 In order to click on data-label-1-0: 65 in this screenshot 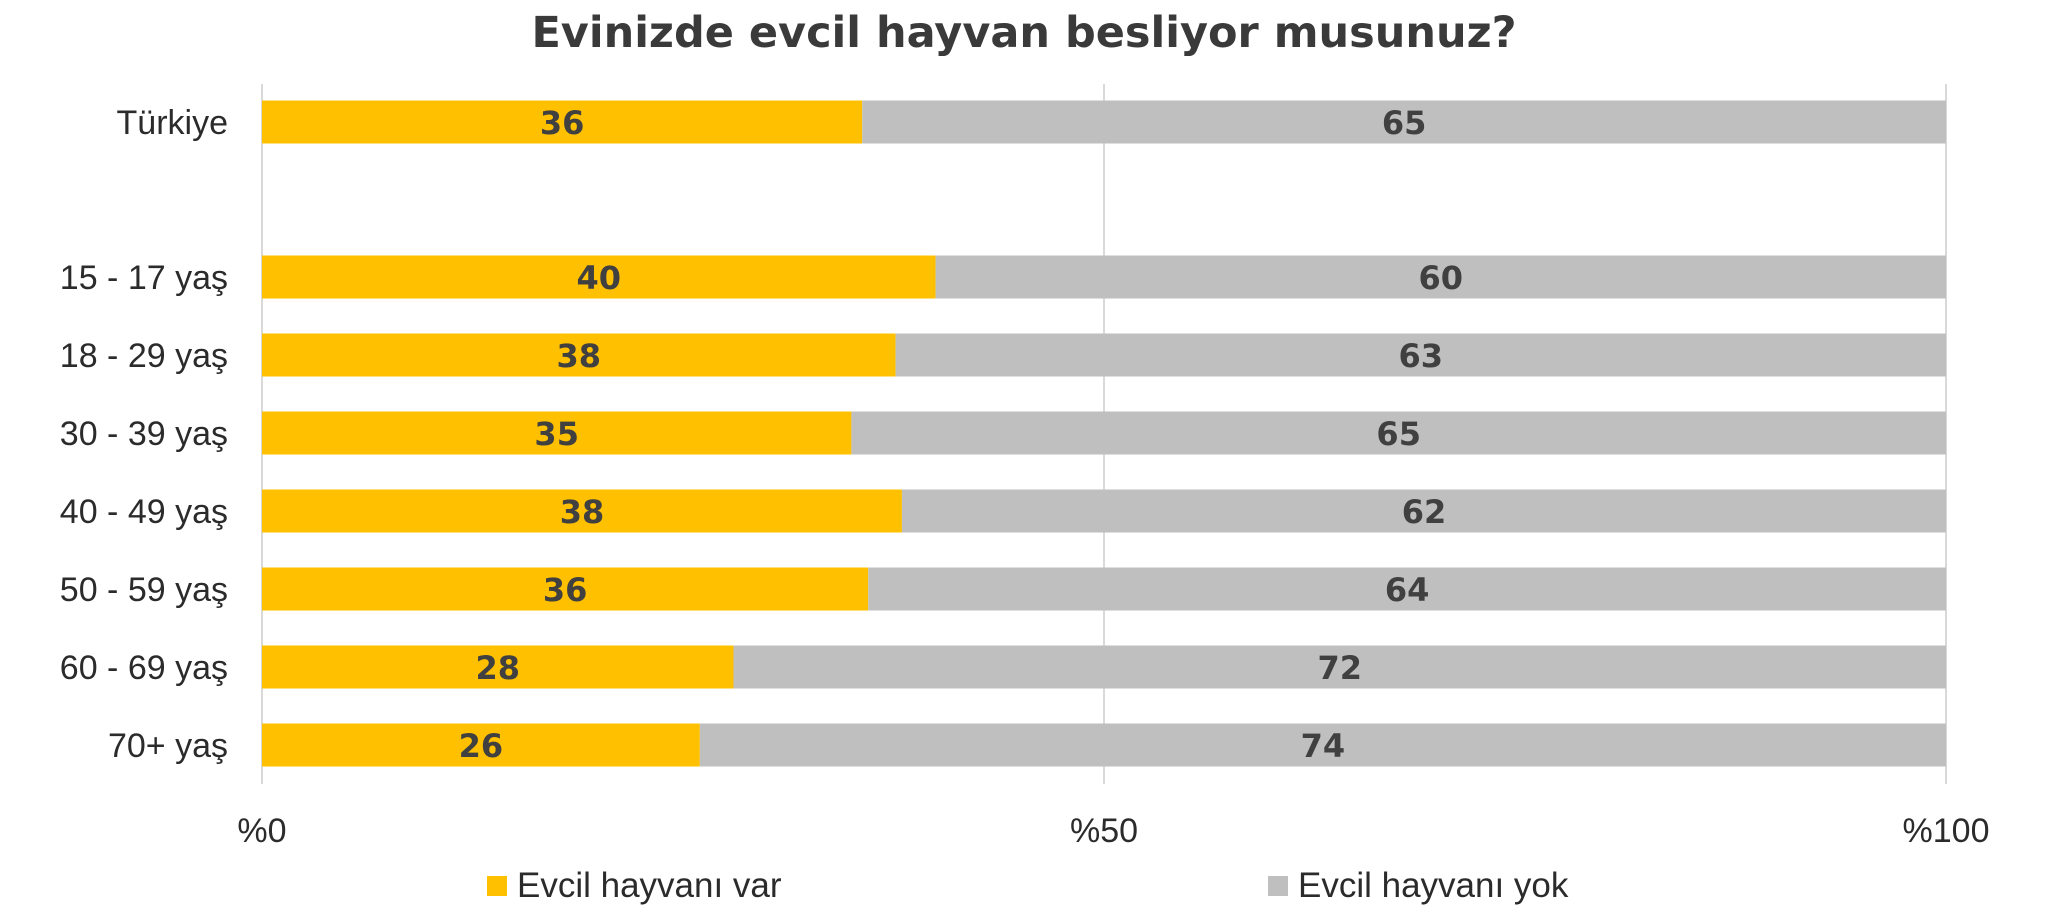, I will do `click(1404, 123)`.